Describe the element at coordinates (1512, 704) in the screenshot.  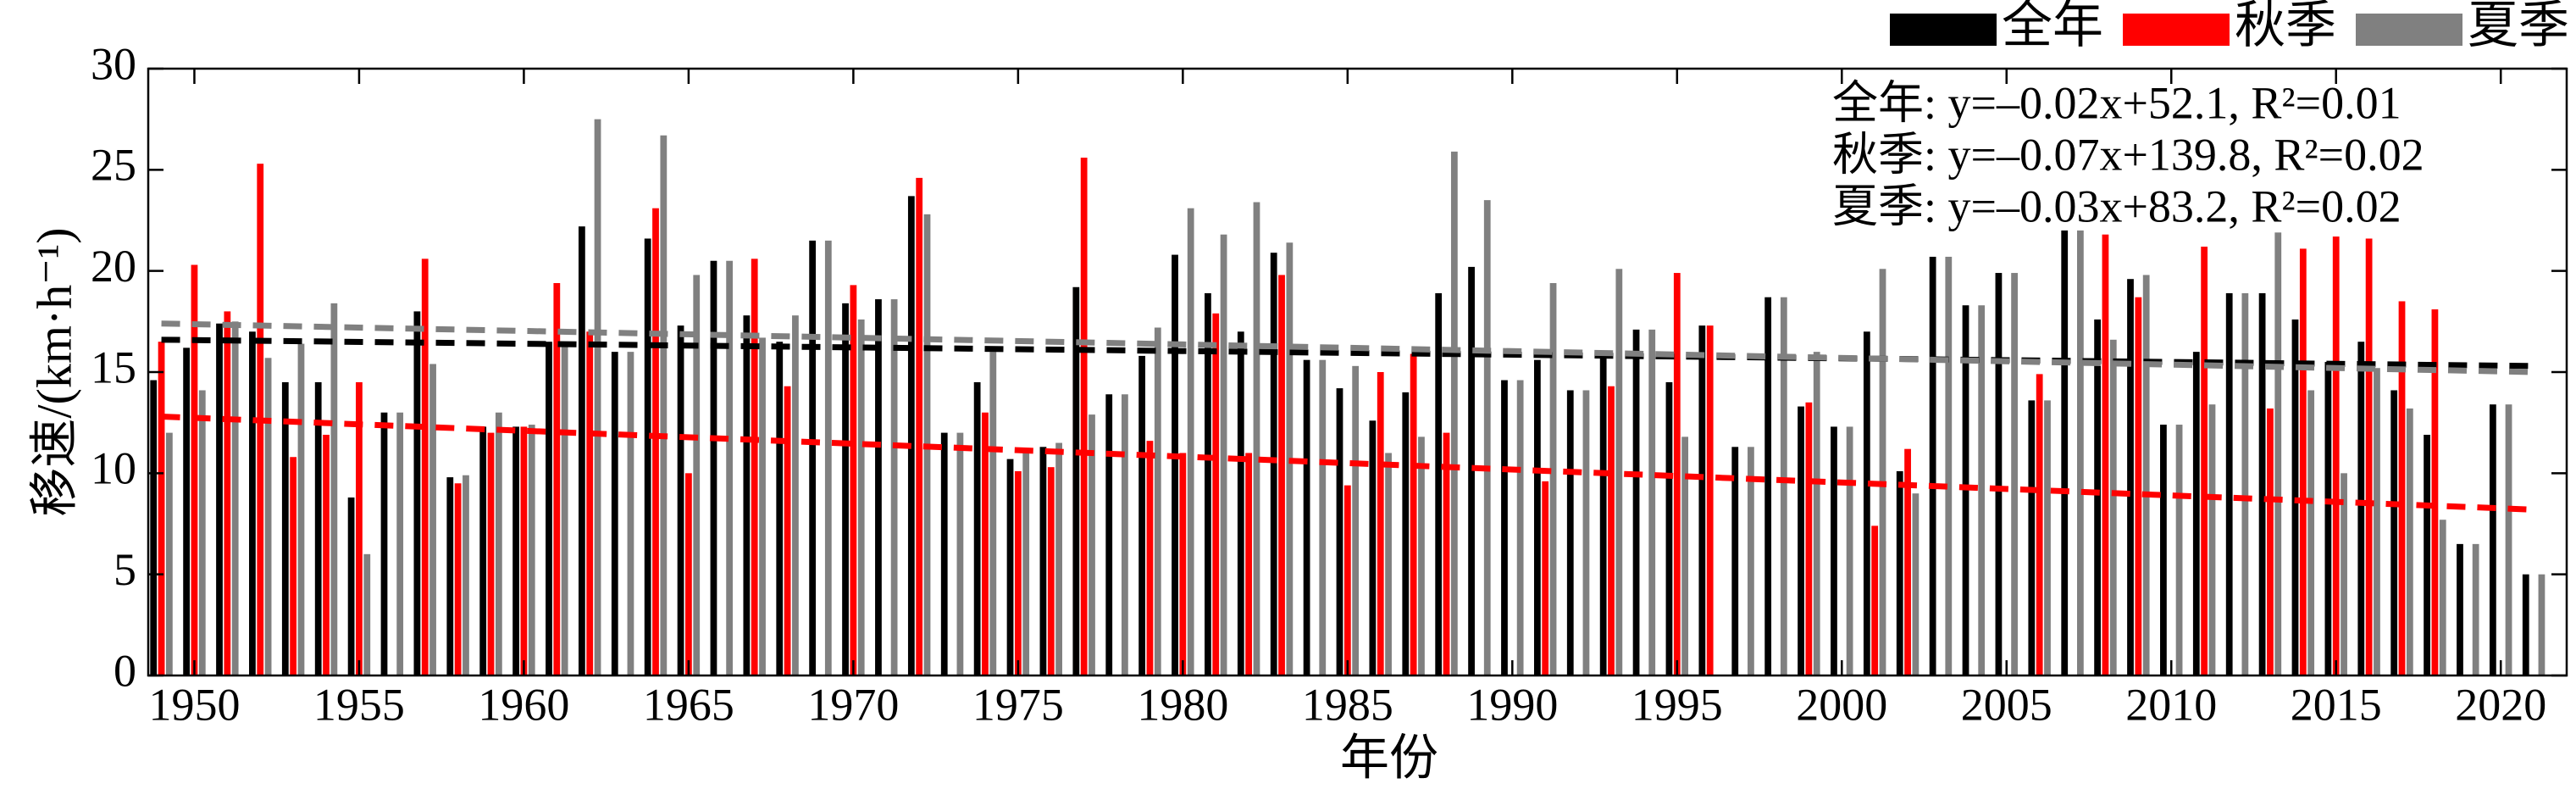
I see `x-tick-label: 1990` at that location.